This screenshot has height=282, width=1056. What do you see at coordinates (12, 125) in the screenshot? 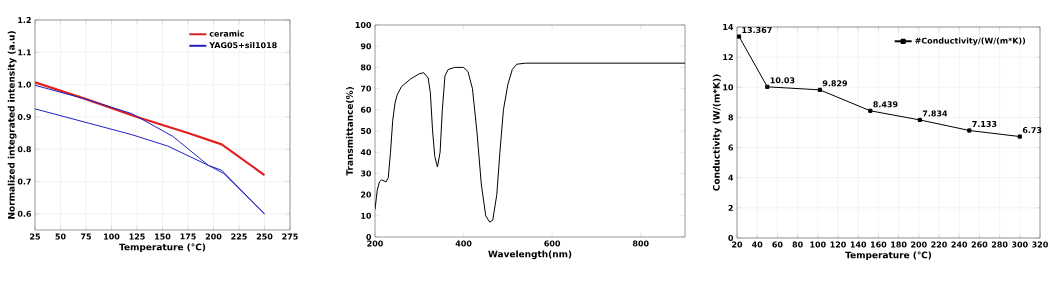
I see `y-axis-title: Normalized integrated intensity (a.u)` at bounding box center [12, 125].